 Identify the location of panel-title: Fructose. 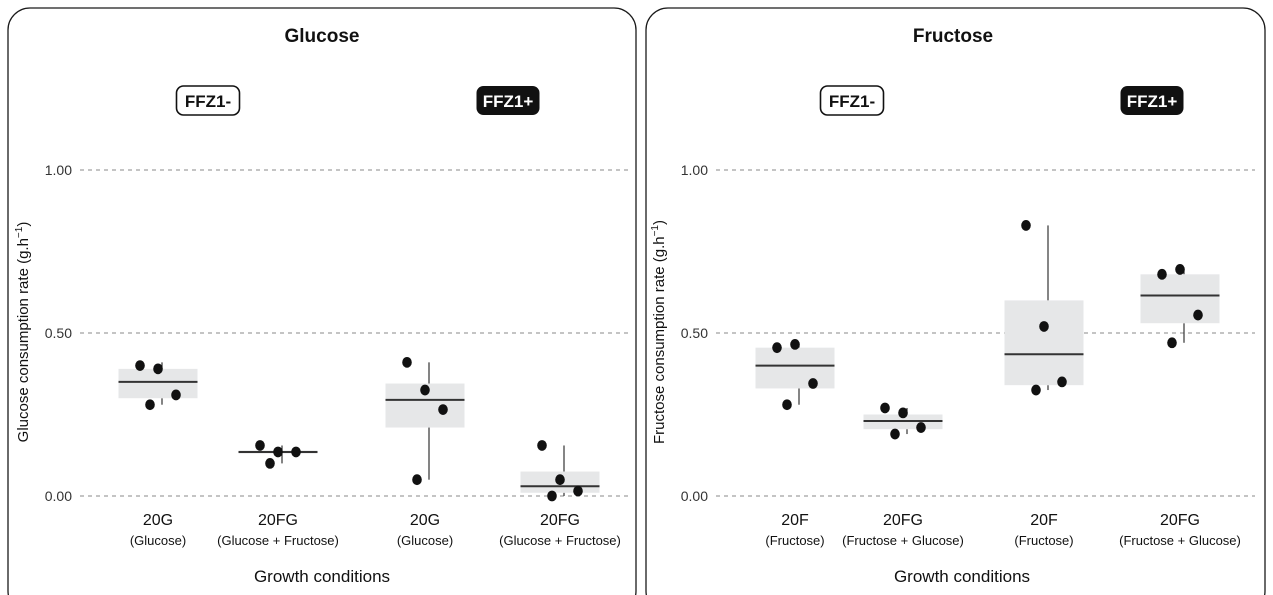
(953, 36).